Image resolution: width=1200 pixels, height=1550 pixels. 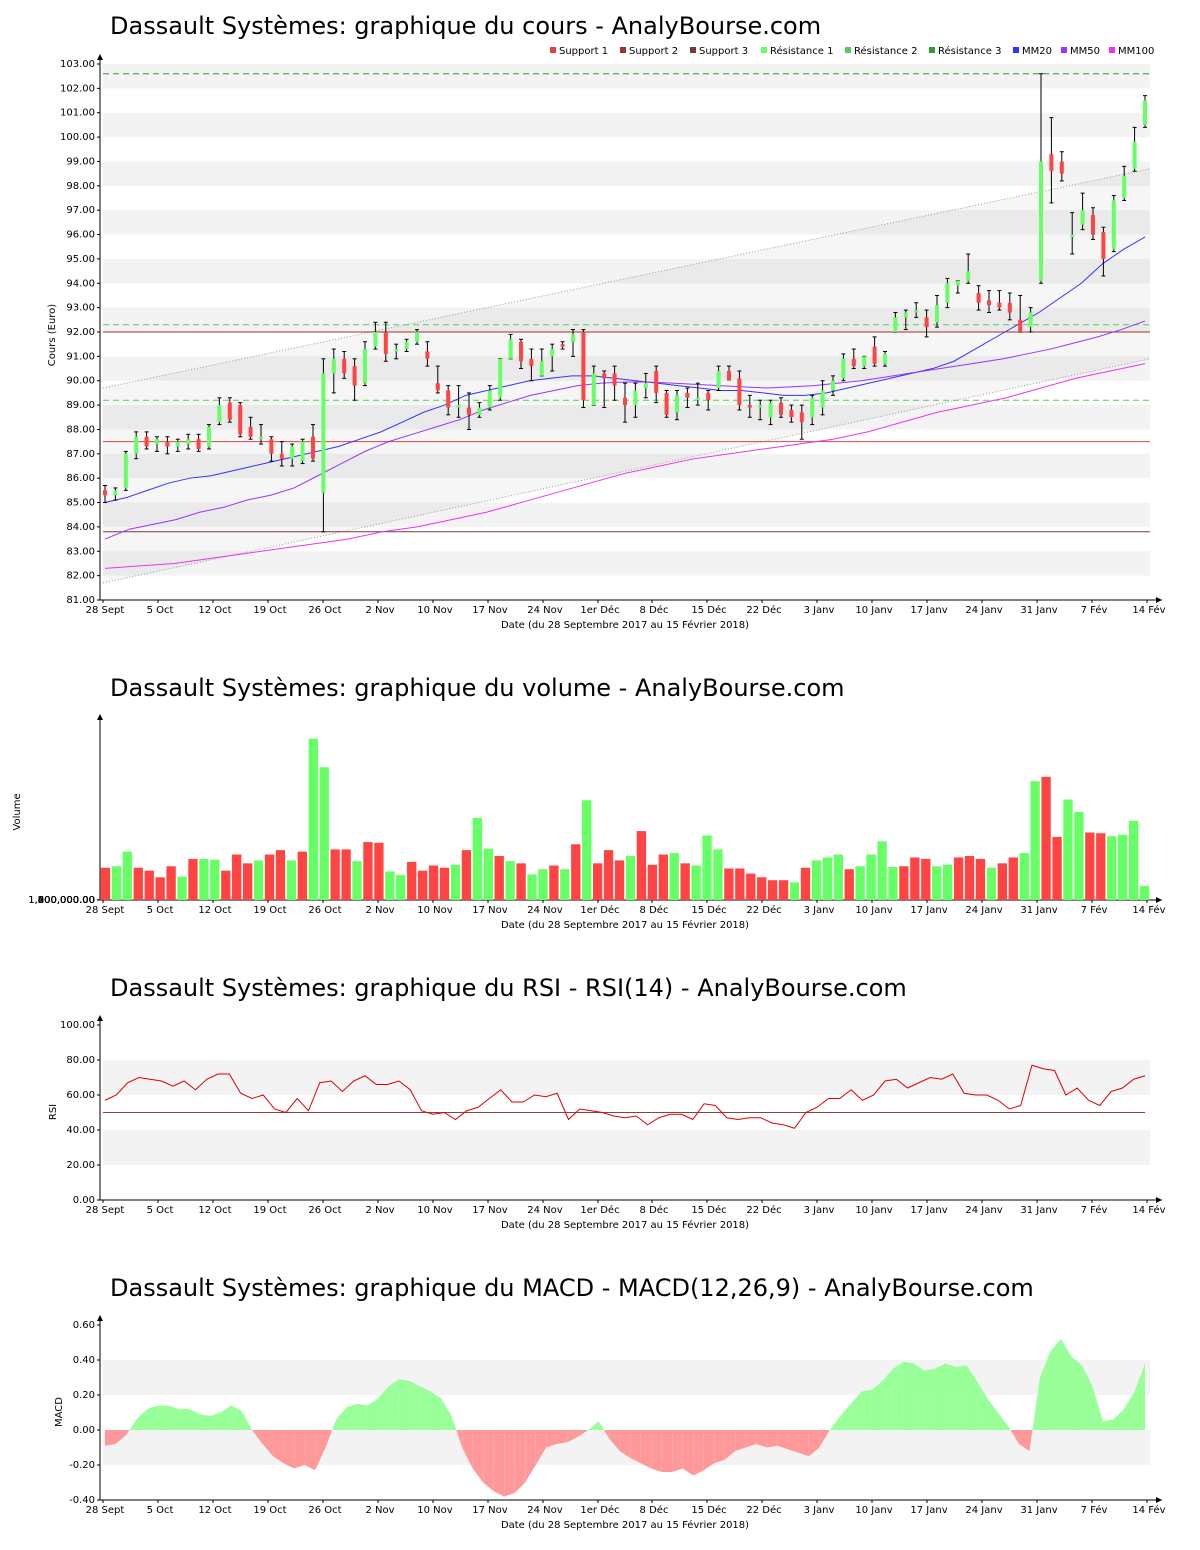 What do you see at coordinates (873, 910) in the screenshot?
I see `volume-x-tick-label: 10 Janv` at bounding box center [873, 910].